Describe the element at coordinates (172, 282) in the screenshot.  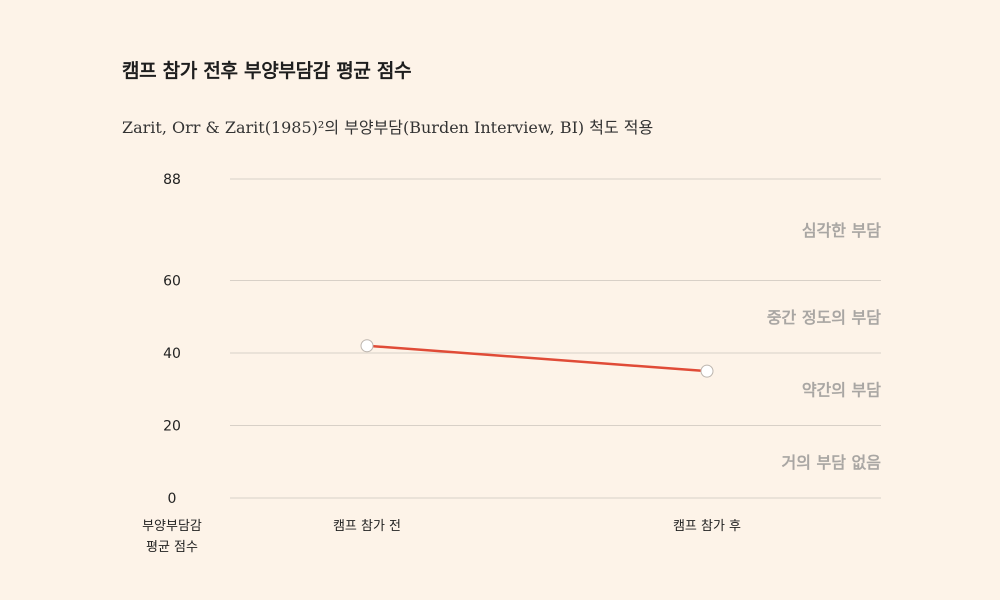
I see `y-tick-label: 60` at that location.